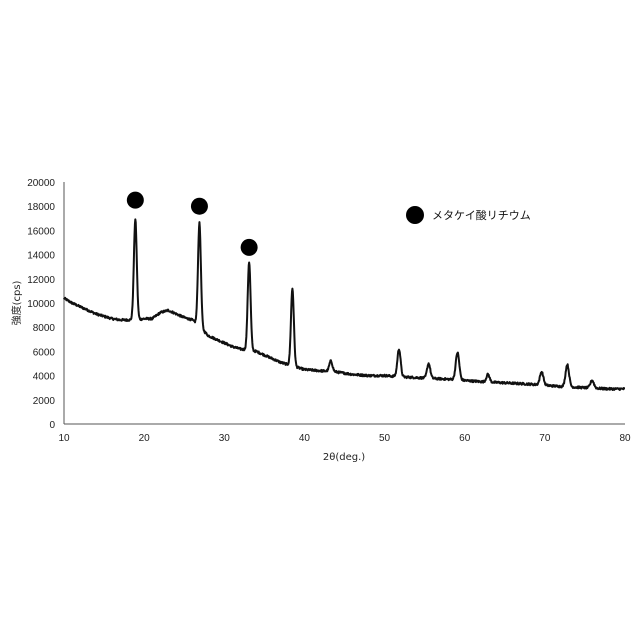  What do you see at coordinates (225, 438) in the screenshot?
I see `x-tick-label: 30` at bounding box center [225, 438].